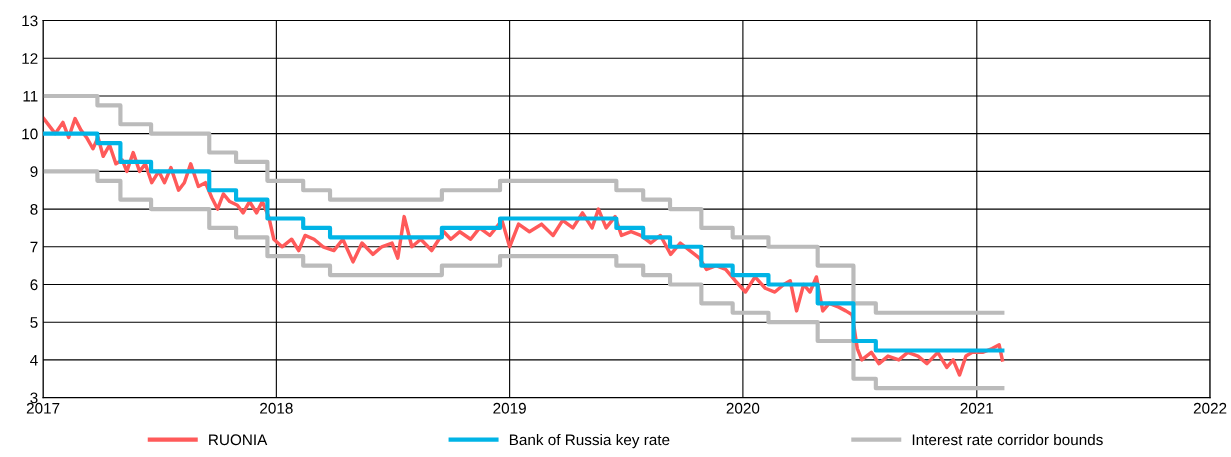 The image size is (1231, 457). I want to click on y-tick-label: 10, so click(30, 134).